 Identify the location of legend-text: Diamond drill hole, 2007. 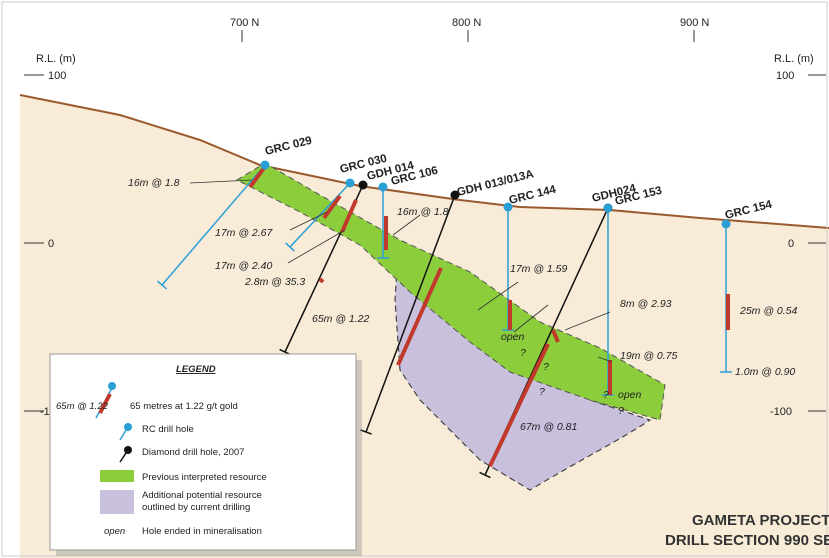
(193, 452).